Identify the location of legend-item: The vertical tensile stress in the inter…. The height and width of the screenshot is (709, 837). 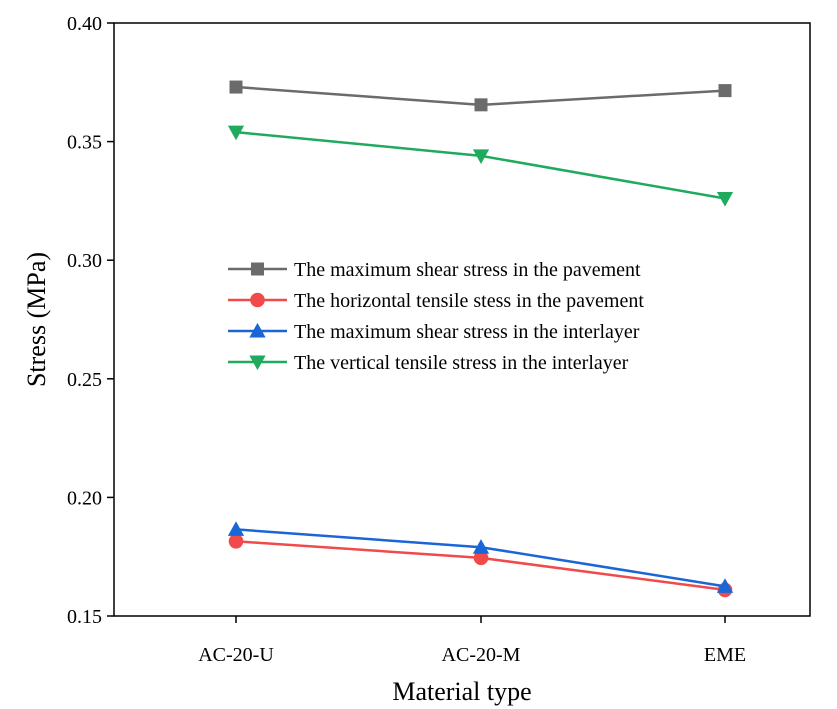
(428, 363).